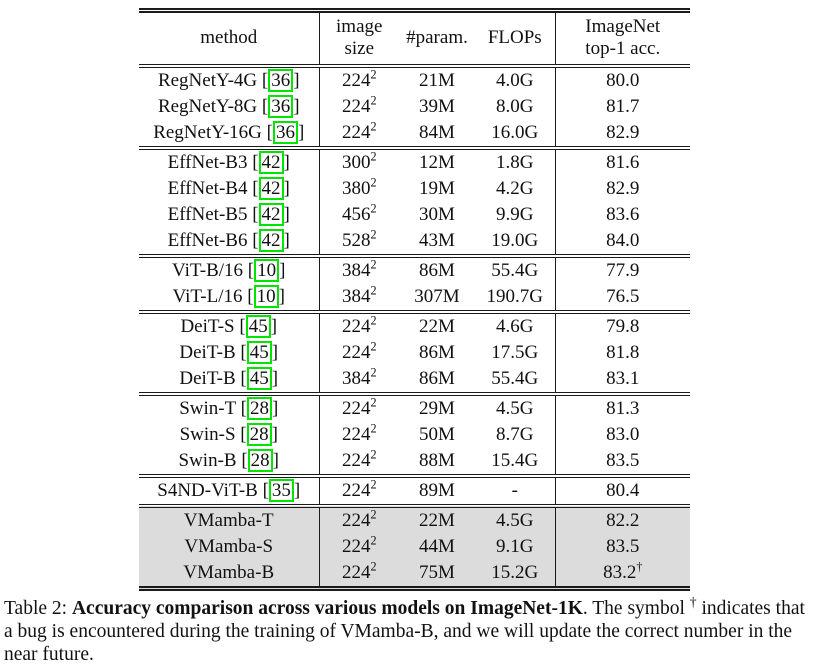  Describe the element at coordinates (515, 520) in the screenshot. I see `flops-cell: 4.5G` at that location.